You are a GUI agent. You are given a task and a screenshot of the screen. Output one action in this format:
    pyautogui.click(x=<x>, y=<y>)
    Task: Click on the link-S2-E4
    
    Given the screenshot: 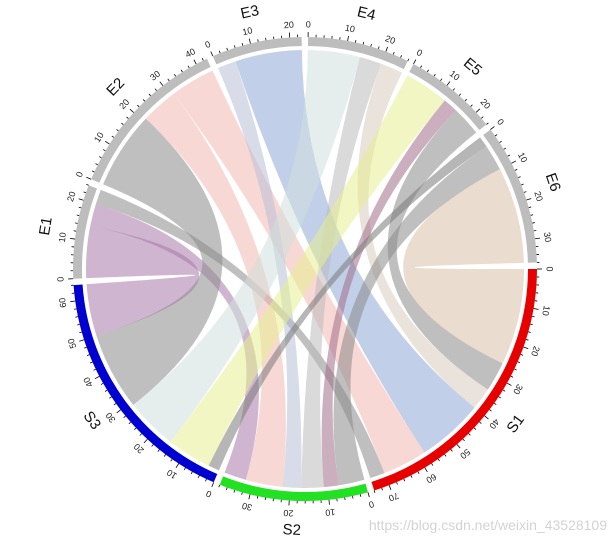 What is the action you would take?
    pyautogui.click(x=341, y=272)
    